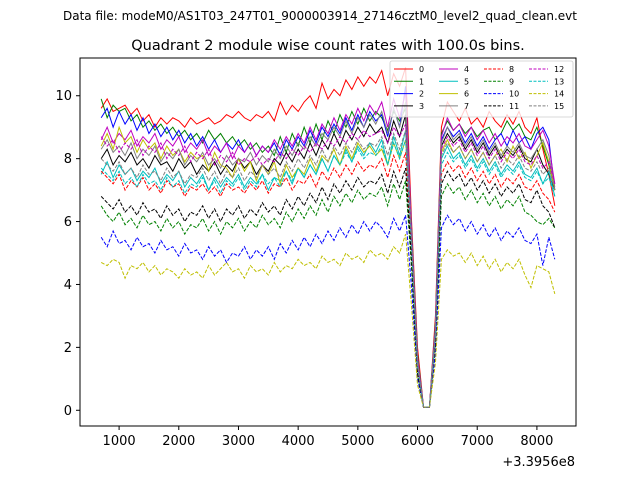 The width and height of the screenshot is (640, 480). Describe the element at coordinates (119, 441) in the screenshot. I see `x-tick-label: 1000` at that location.